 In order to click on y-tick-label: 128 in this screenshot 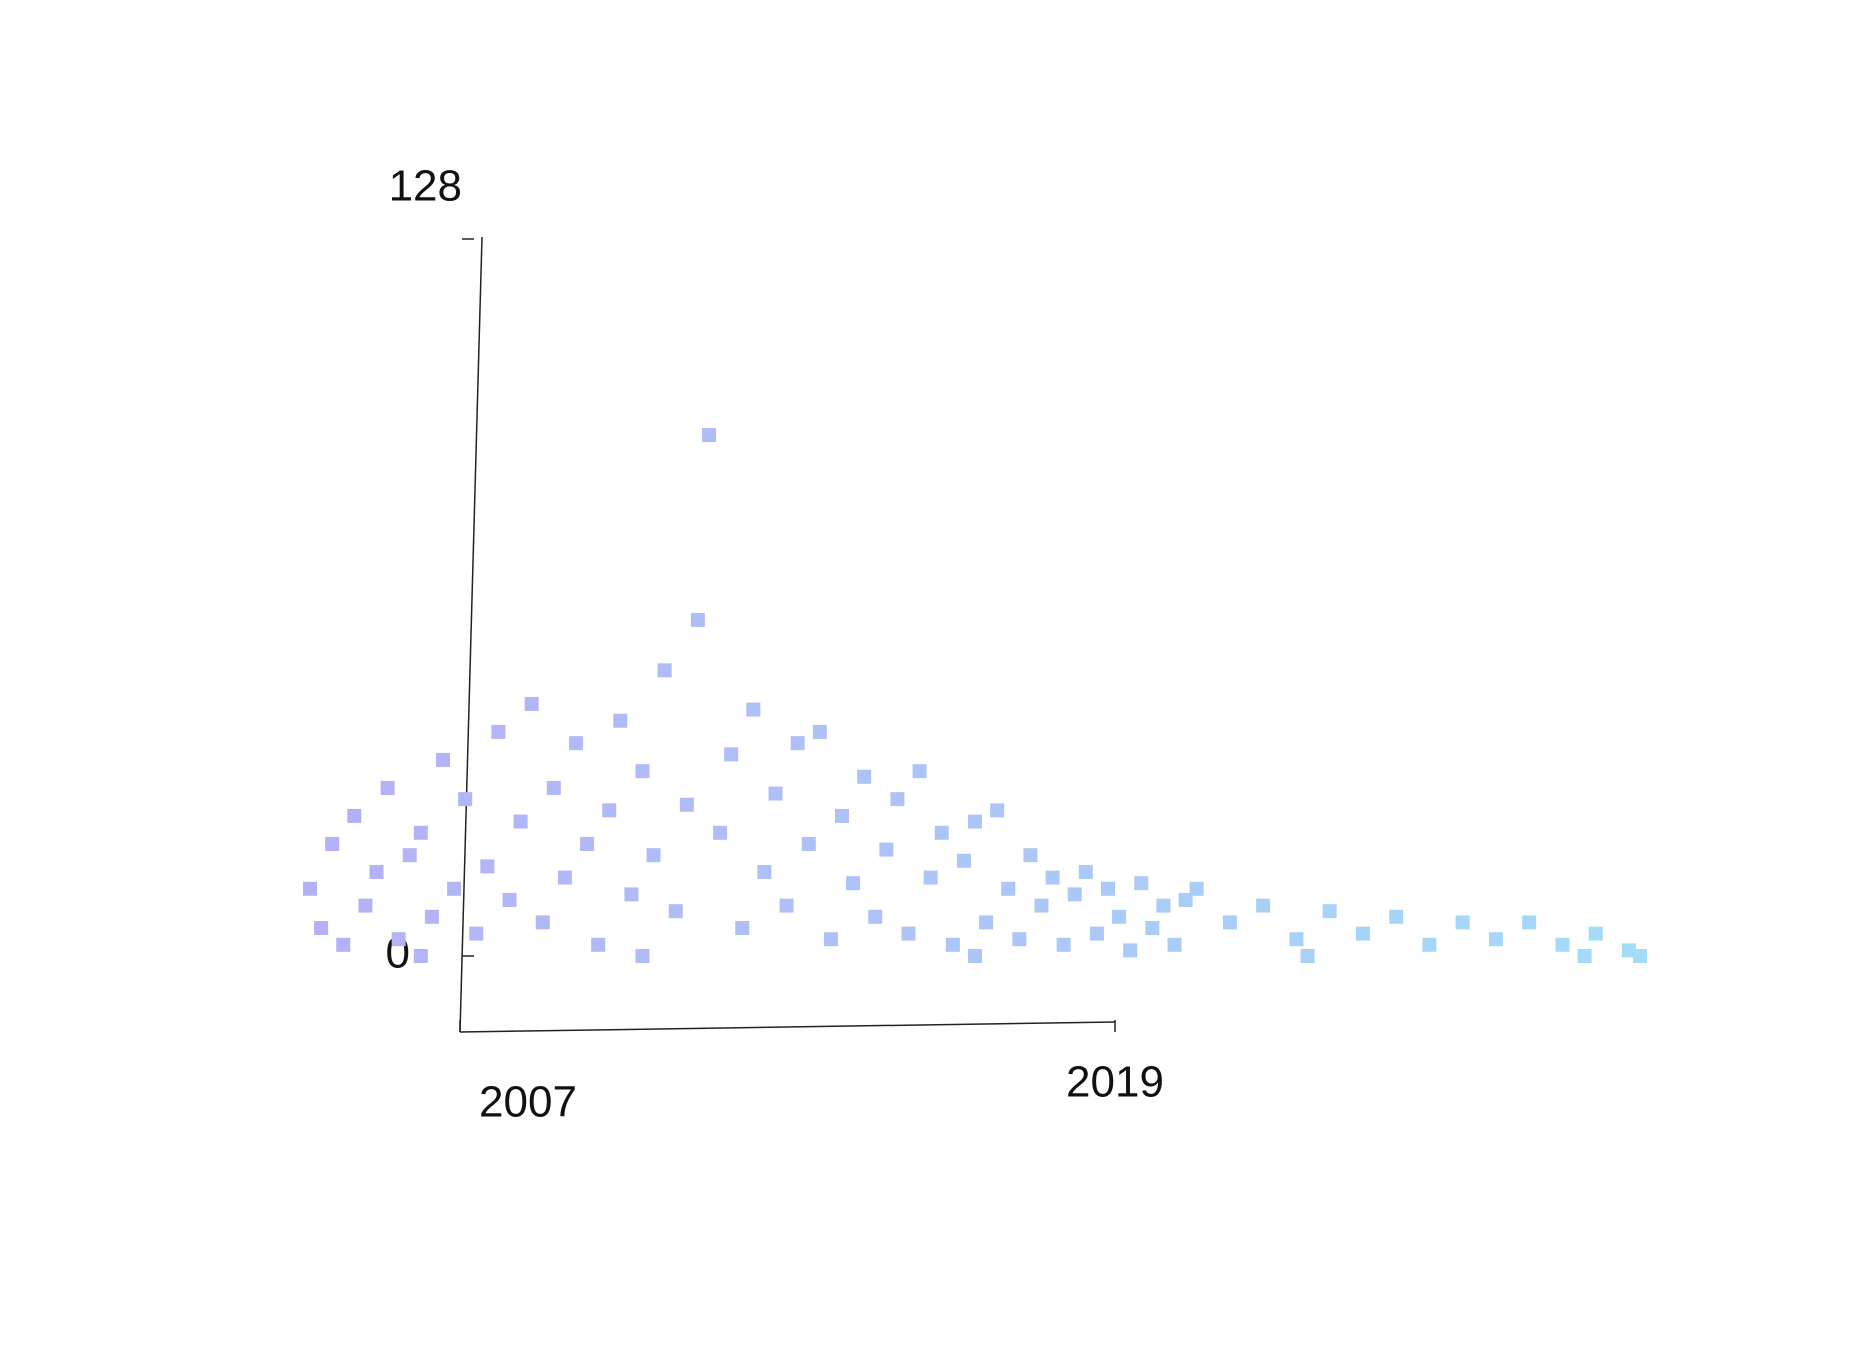, I will do `click(425, 186)`.